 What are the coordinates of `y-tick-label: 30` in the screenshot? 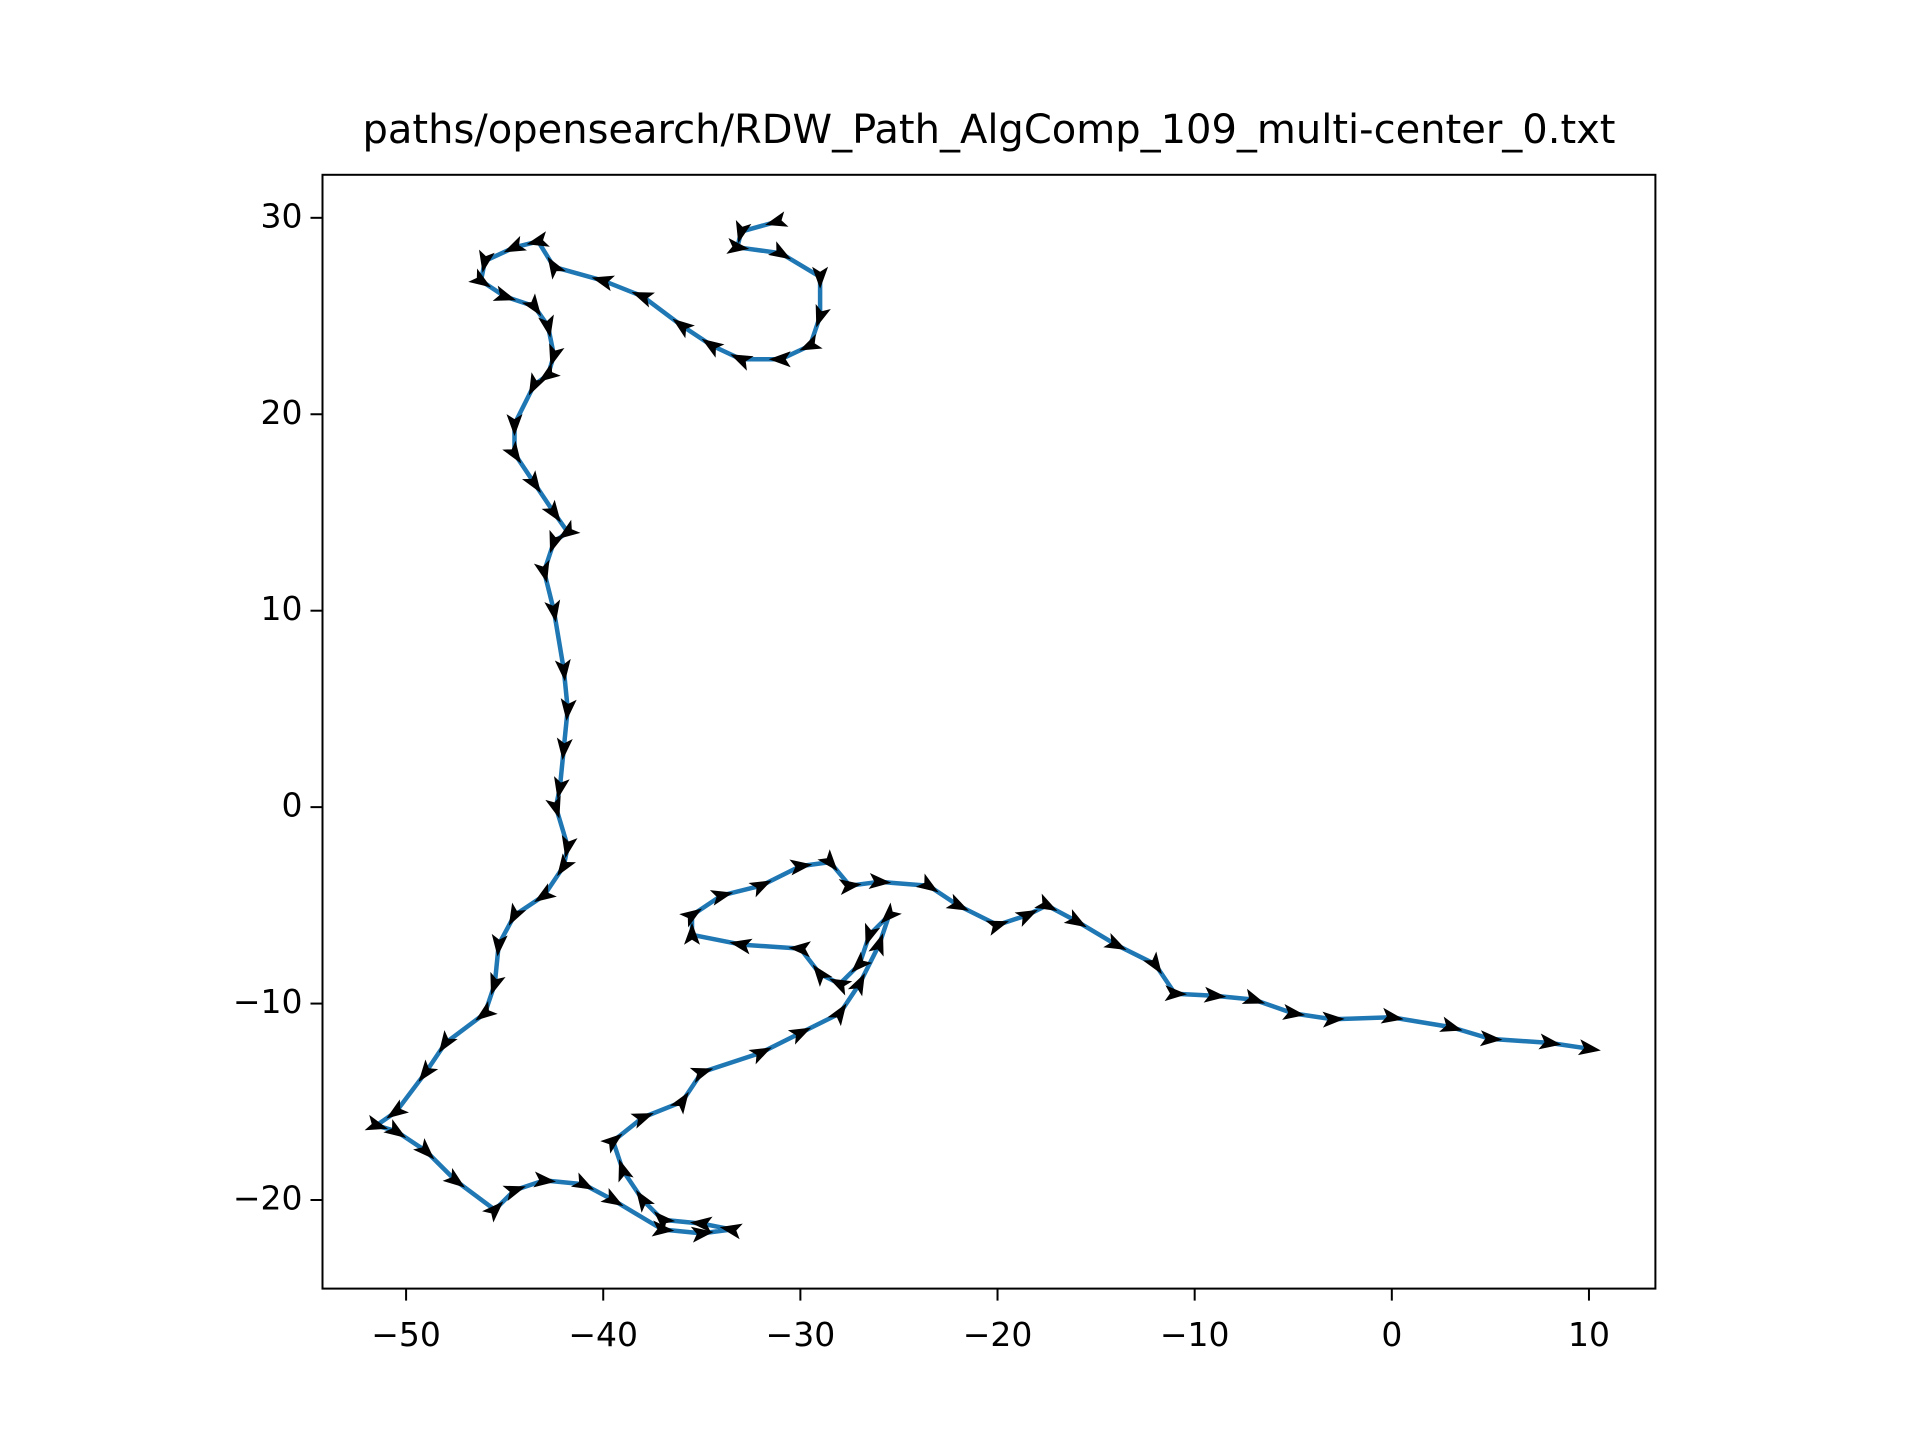 It's located at (282, 215).